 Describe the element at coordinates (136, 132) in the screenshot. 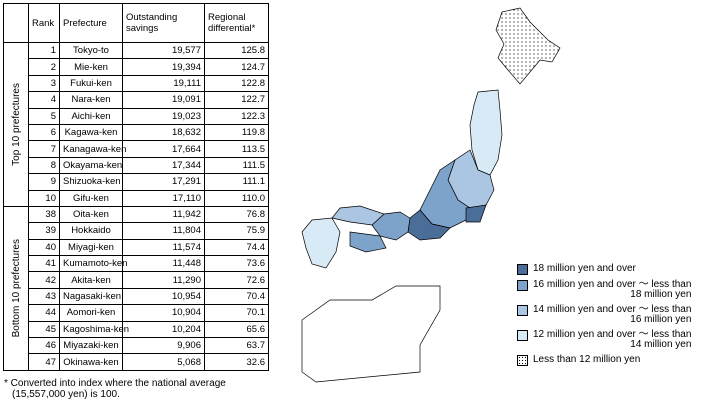

I see `table-row: 6 Kagawa-ken 18,632 119.8` at that location.